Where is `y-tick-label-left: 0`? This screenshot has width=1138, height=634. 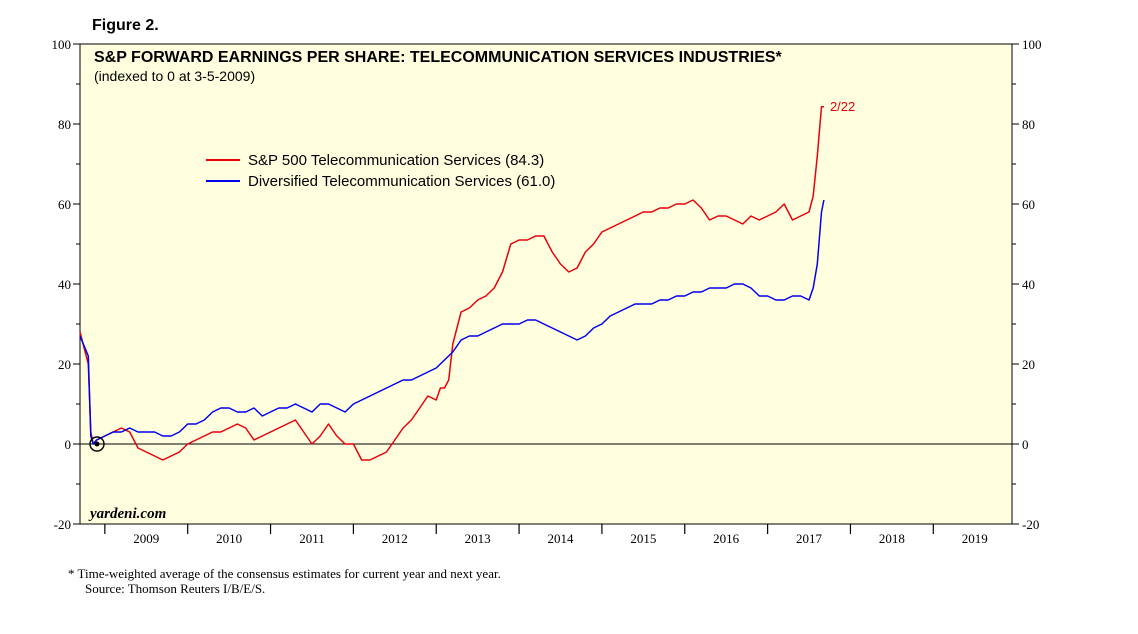 y-tick-label-left: 0 is located at coordinates (68, 444).